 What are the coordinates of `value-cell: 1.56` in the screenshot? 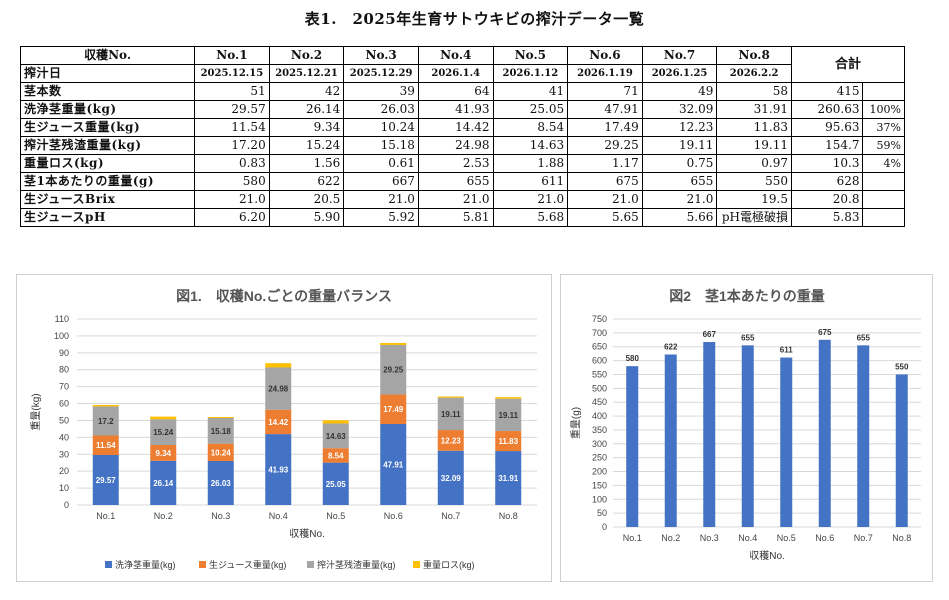 It's located at (306, 163).